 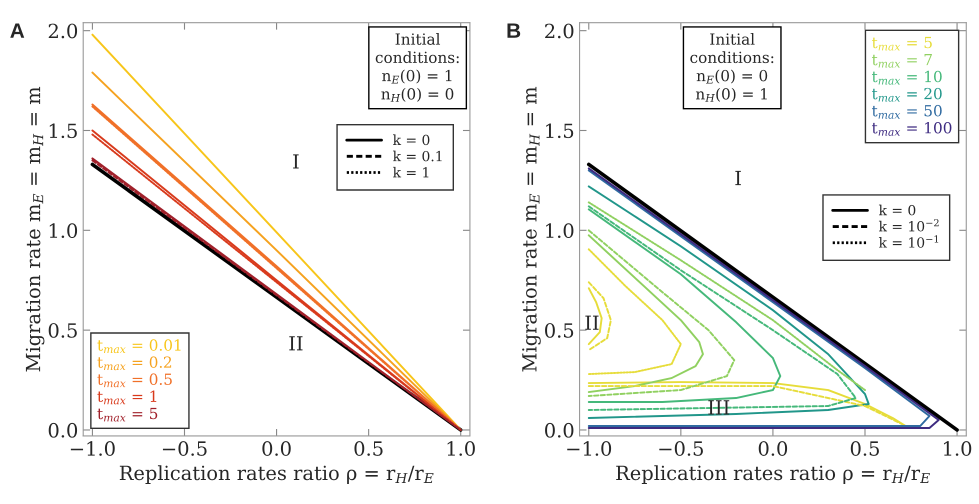 I want to click on annotation: k = 0.1, so click(x=417, y=156).